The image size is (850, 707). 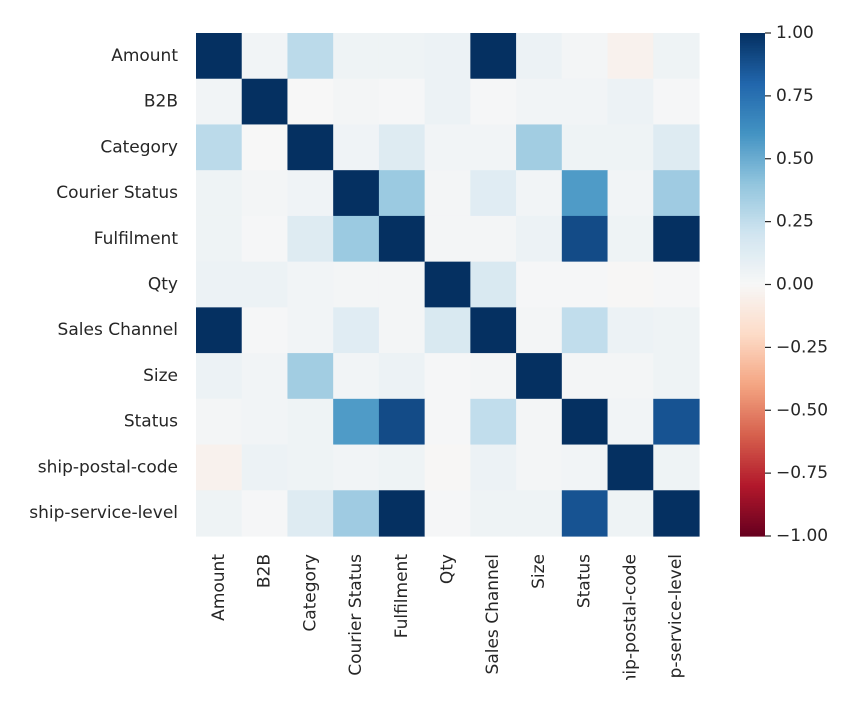 What do you see at coordinates (630, 624) in the screenshot?
I see `x-tick-label: ship-postal-code` at bounding box center [630, 624].